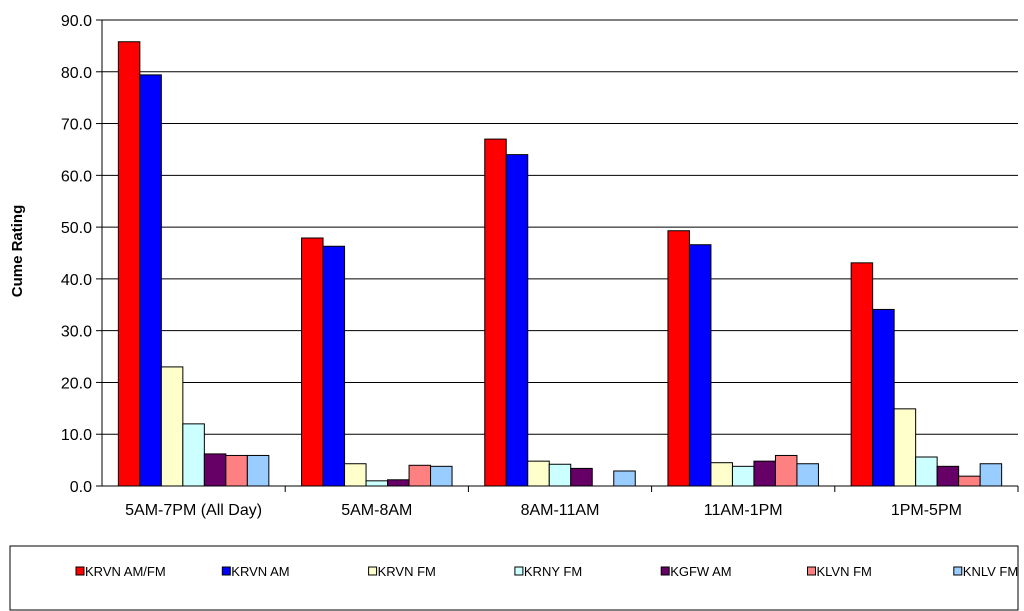 Image resolution: width=1024 pixels, height=611 pixels. Describe the element at coordinates (990, 571) in the screenshot. I see `legend-label: KNLV FM` at that location.